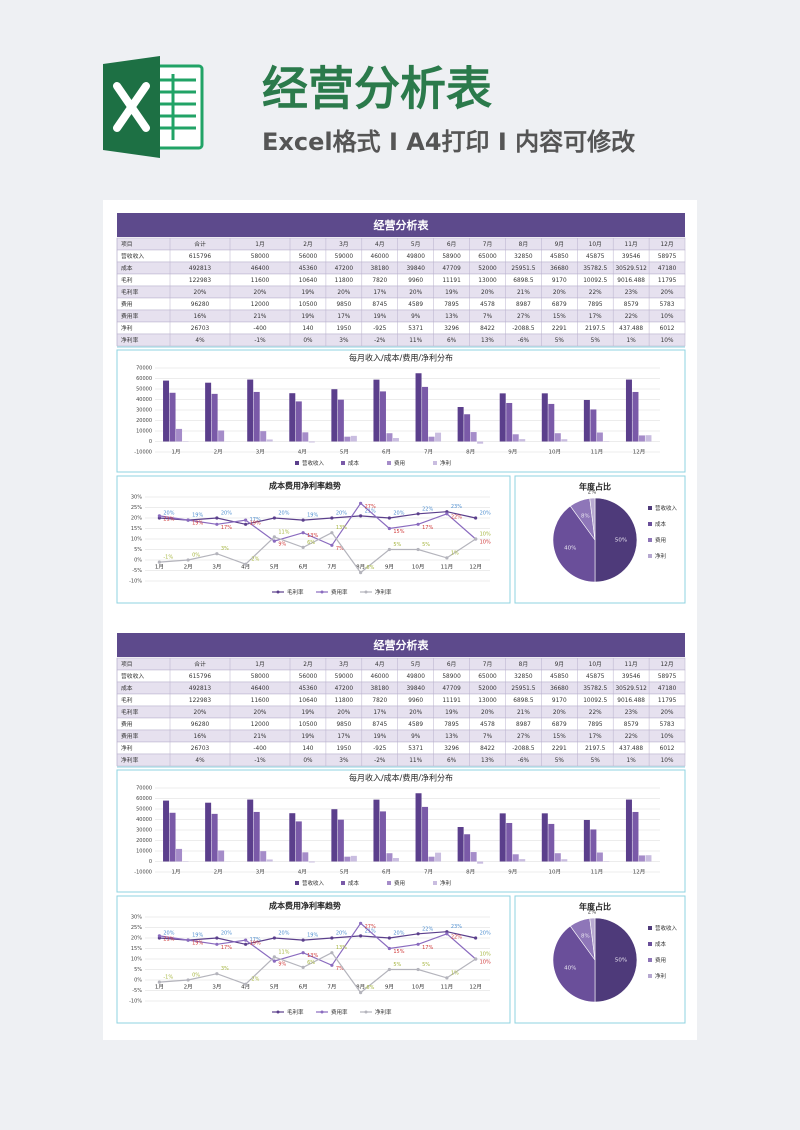  Describe the element at coordinates (639, 452) in the screenshot. I see `x-tick-label: 12月` at that location.